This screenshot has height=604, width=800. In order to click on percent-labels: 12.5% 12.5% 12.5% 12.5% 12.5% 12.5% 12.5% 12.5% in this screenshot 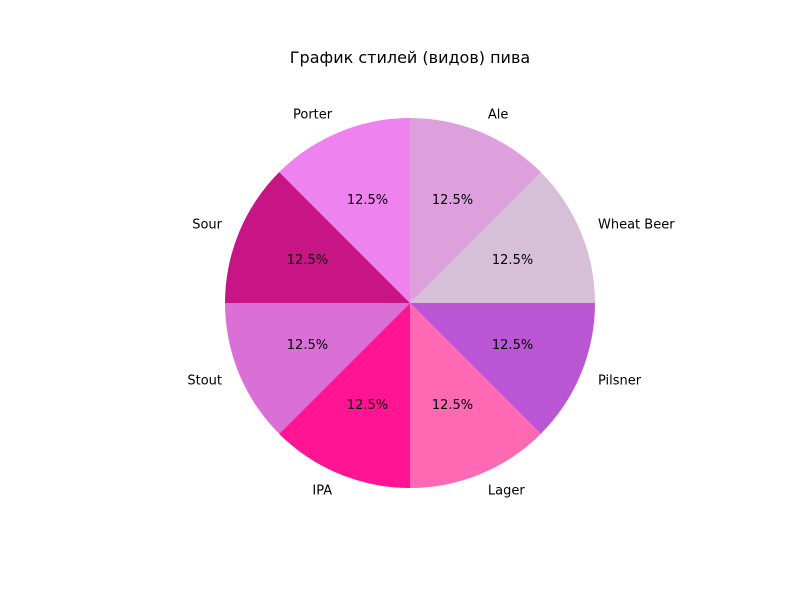, I will do `click(410, 303)`.